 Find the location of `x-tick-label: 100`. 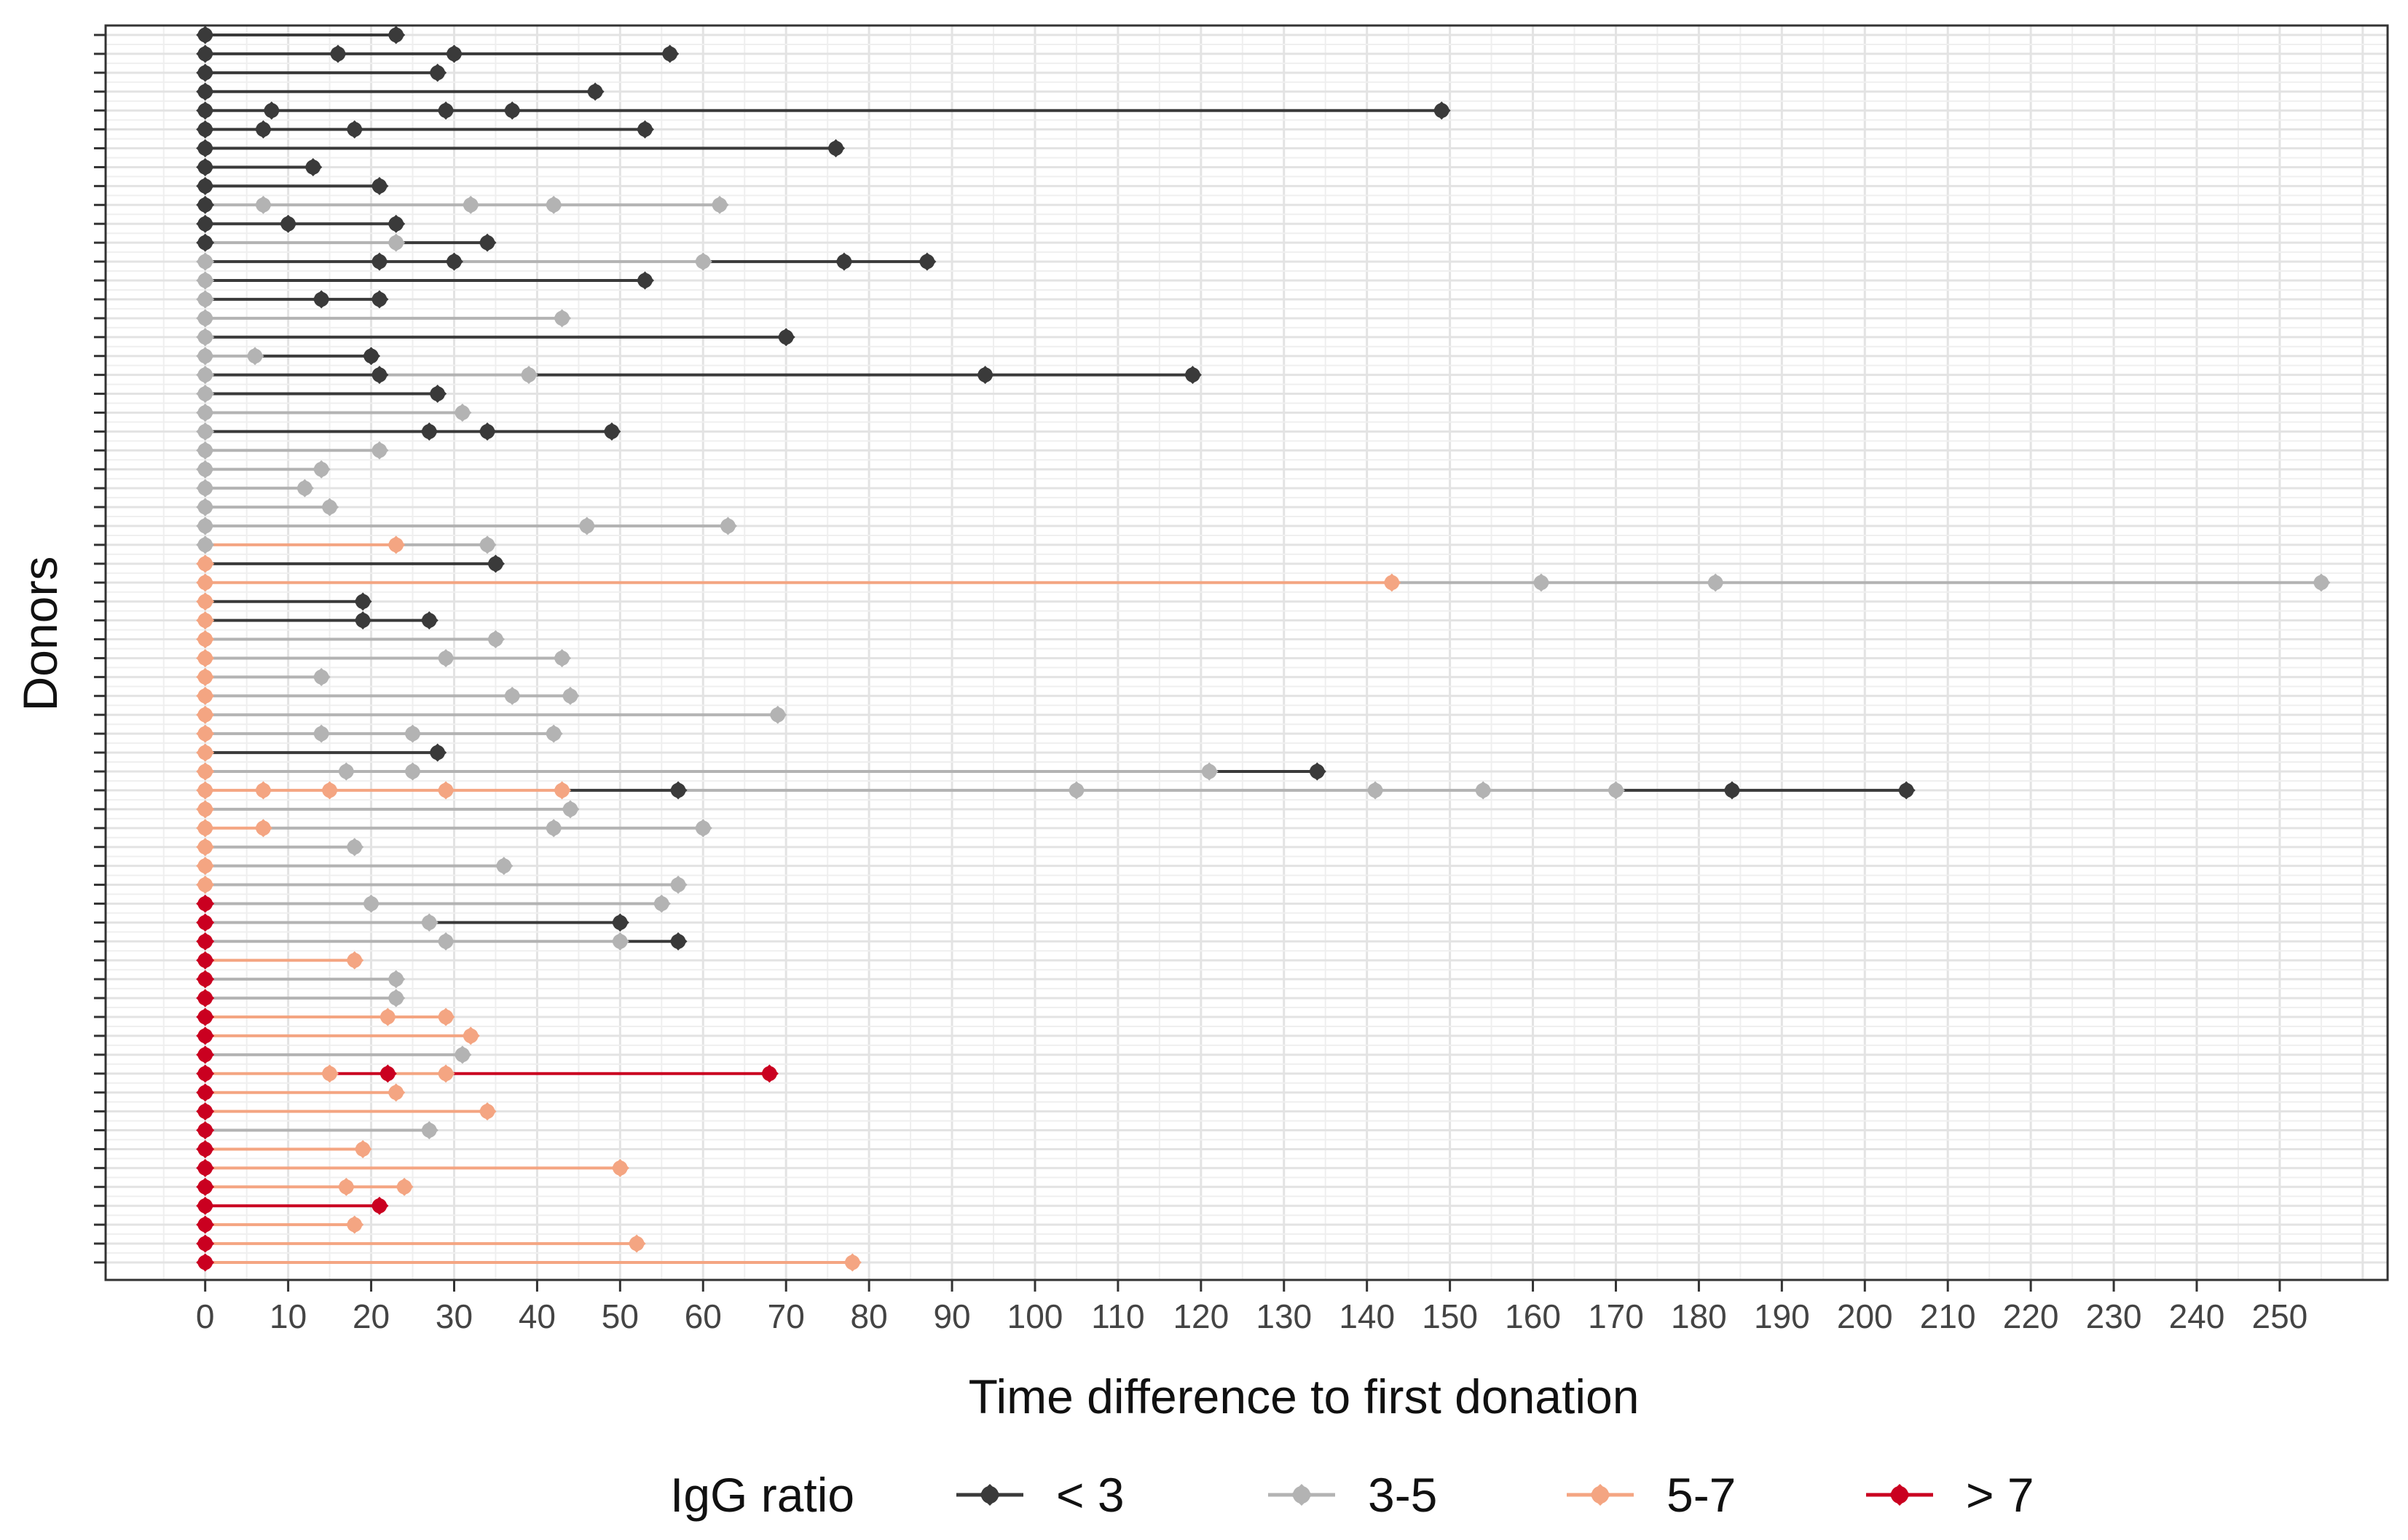

x-tick-label: 100 is located at coordinates (1035, 1316).